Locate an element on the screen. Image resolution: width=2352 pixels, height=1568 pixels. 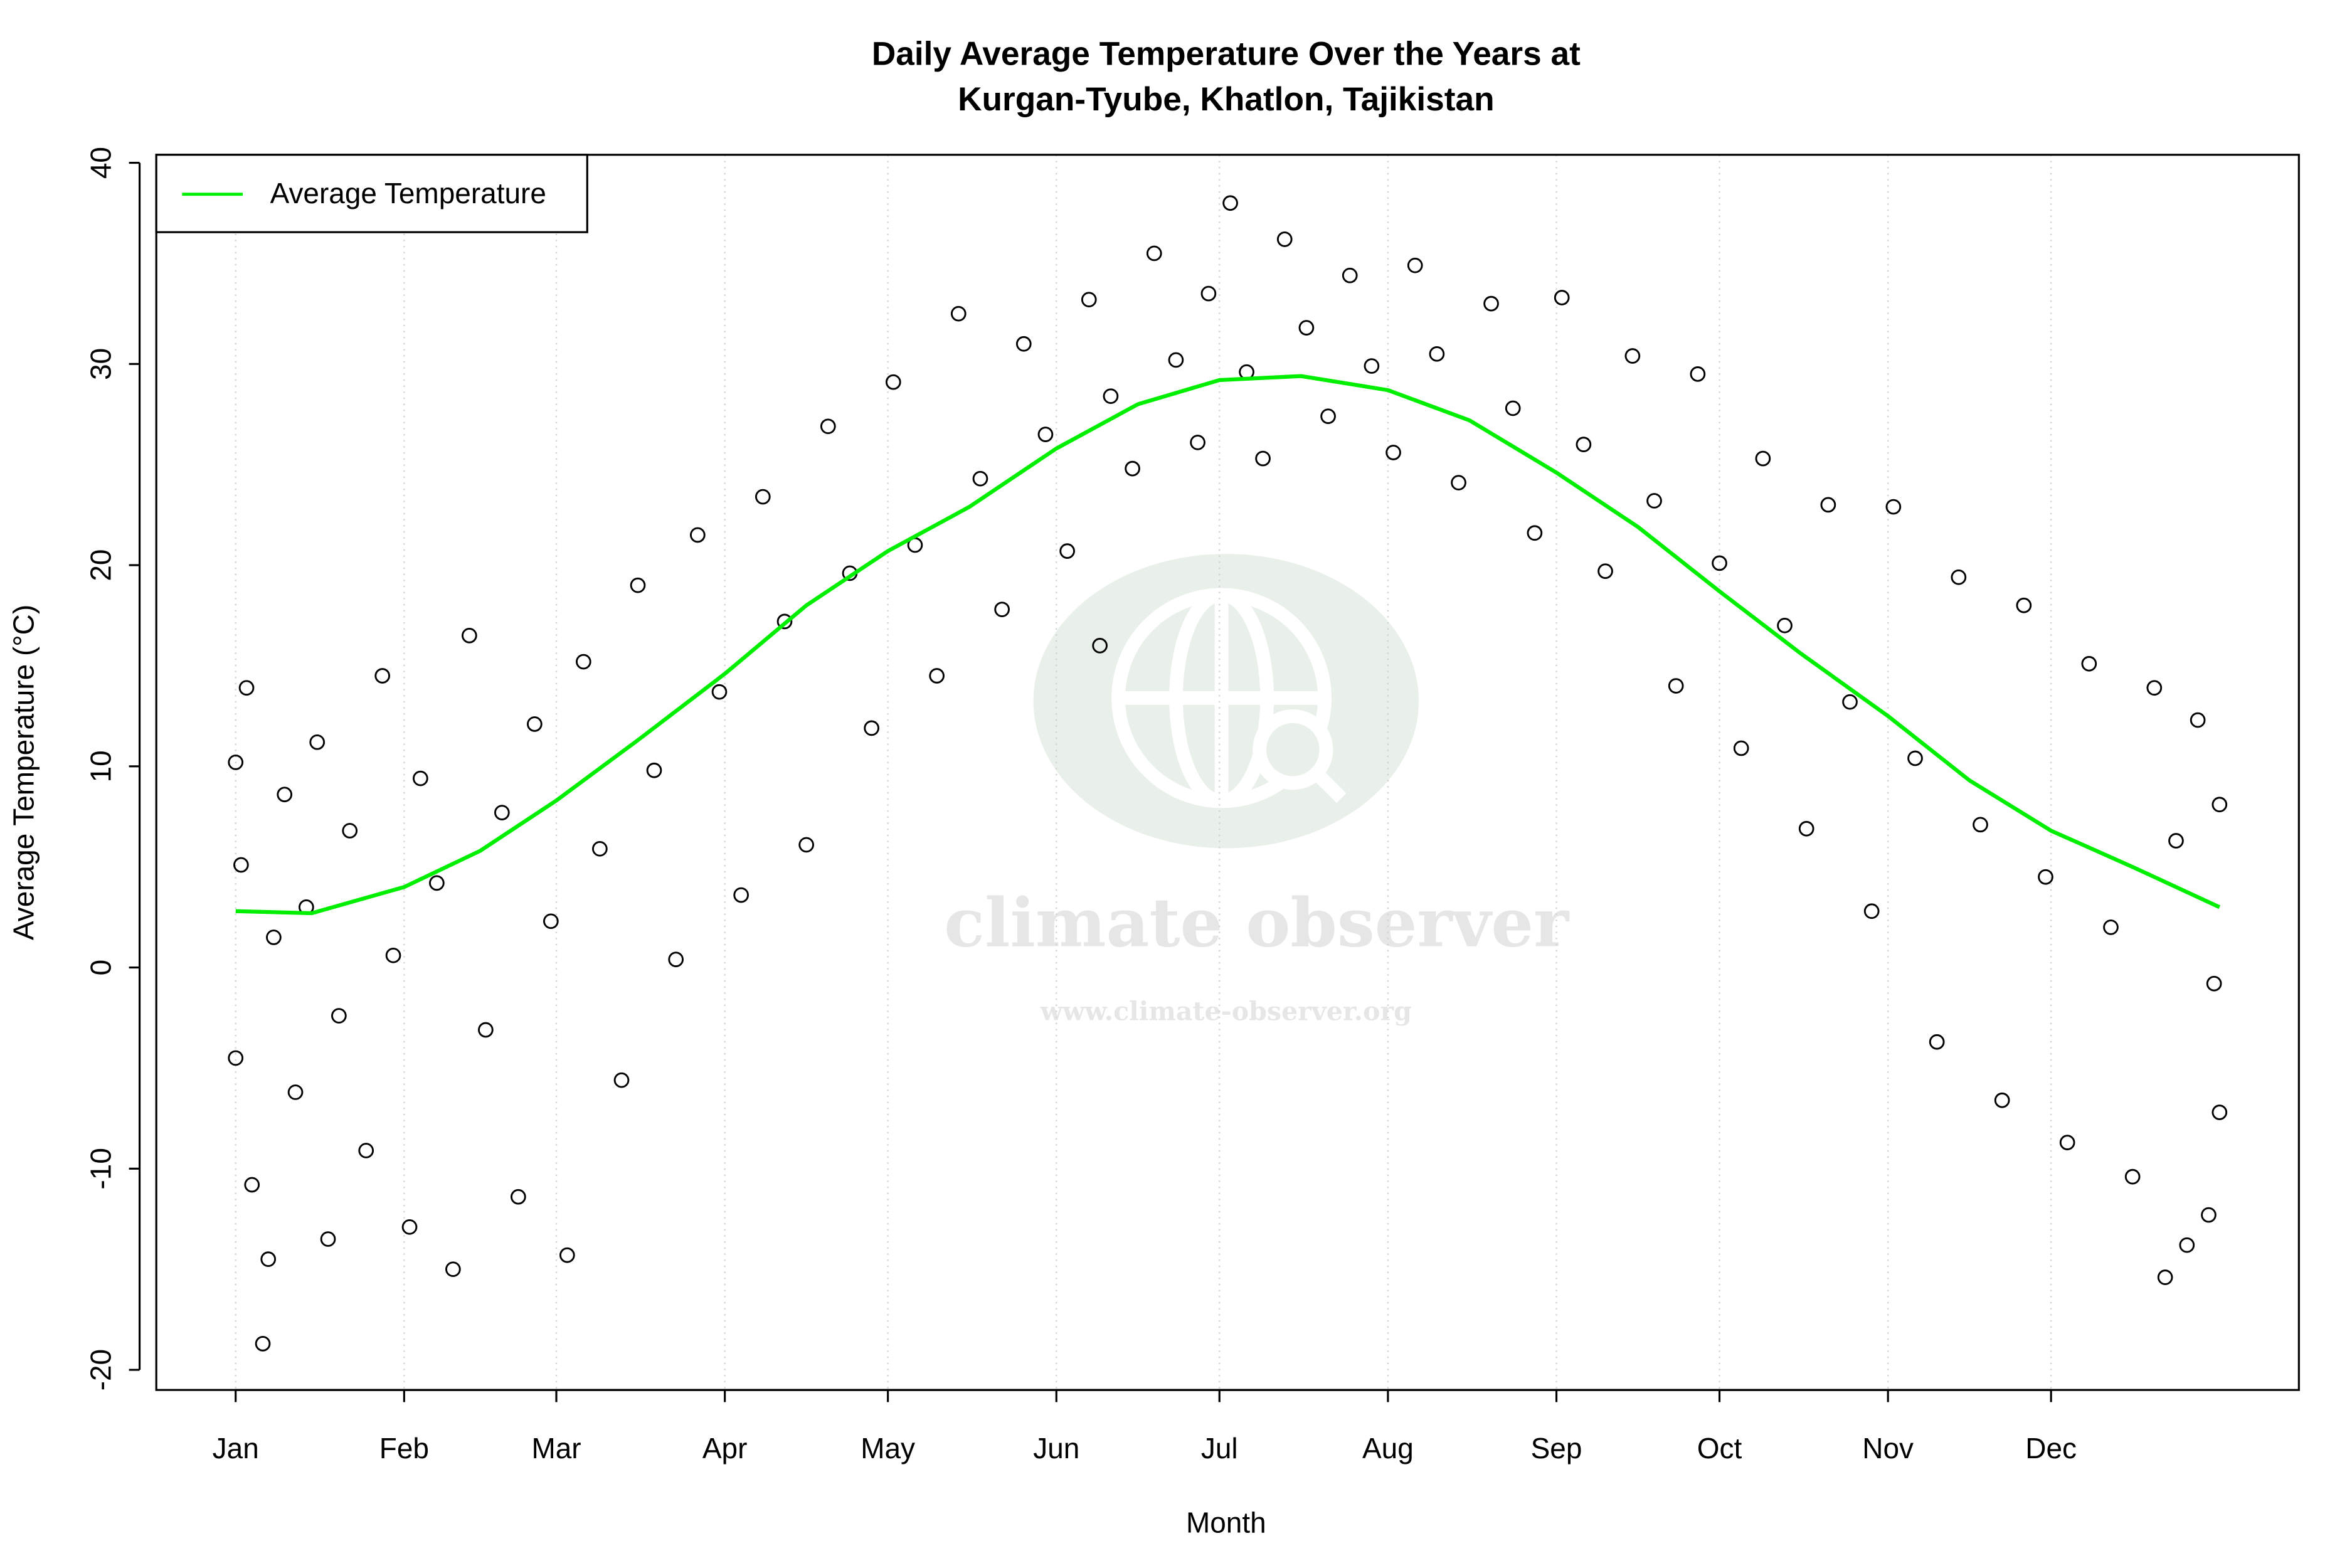
x-tick-label: Dec is located at coordinates (2051, 1448).